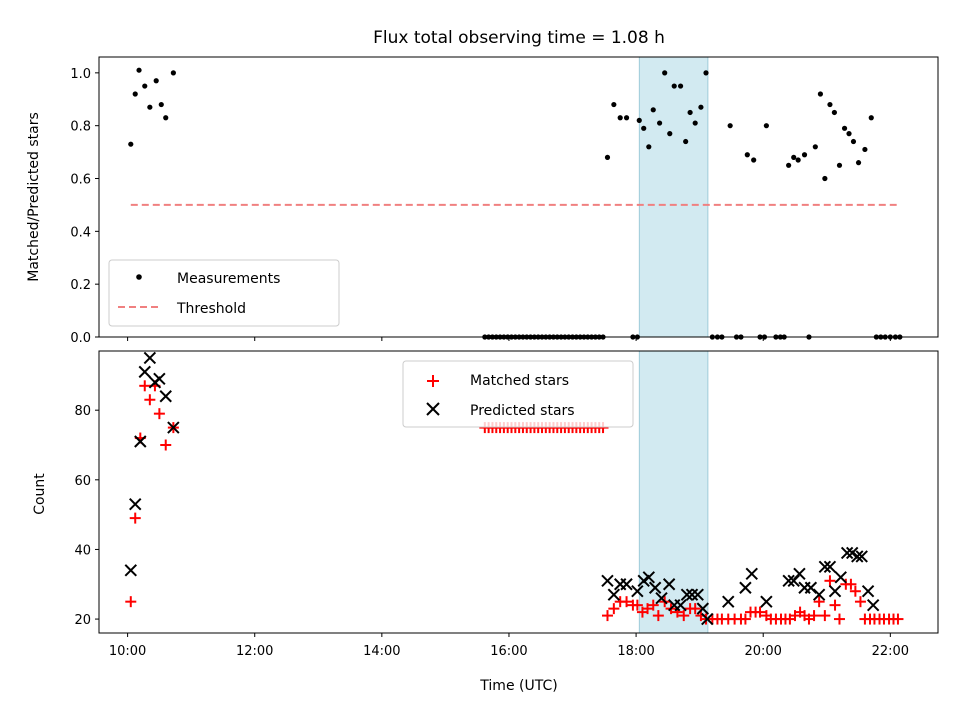 The height and width of the screenshot is (720, 960). What do you see at coordinates (211, 309) in the screenshot?
I see `threshold-legend-label: Threshold` at bounding box center [211, 309].